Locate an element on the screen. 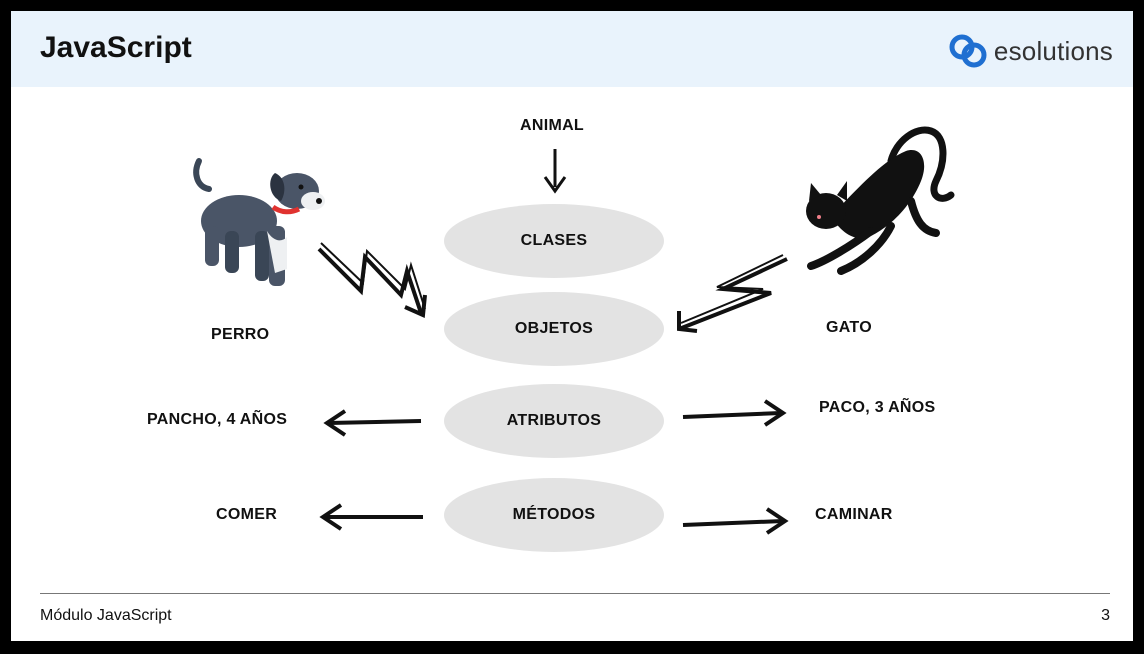 The width and height of the screenshot is (1144, 654). atributos-label: ATRIBUTOS is located at coordinates (554, 420).